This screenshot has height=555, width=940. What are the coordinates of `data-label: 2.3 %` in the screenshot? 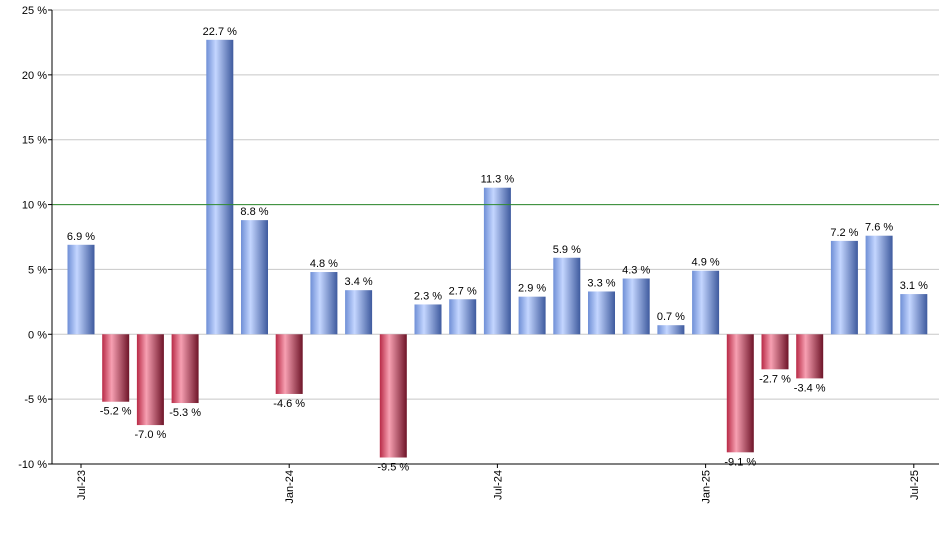 It's located at (428, 296).